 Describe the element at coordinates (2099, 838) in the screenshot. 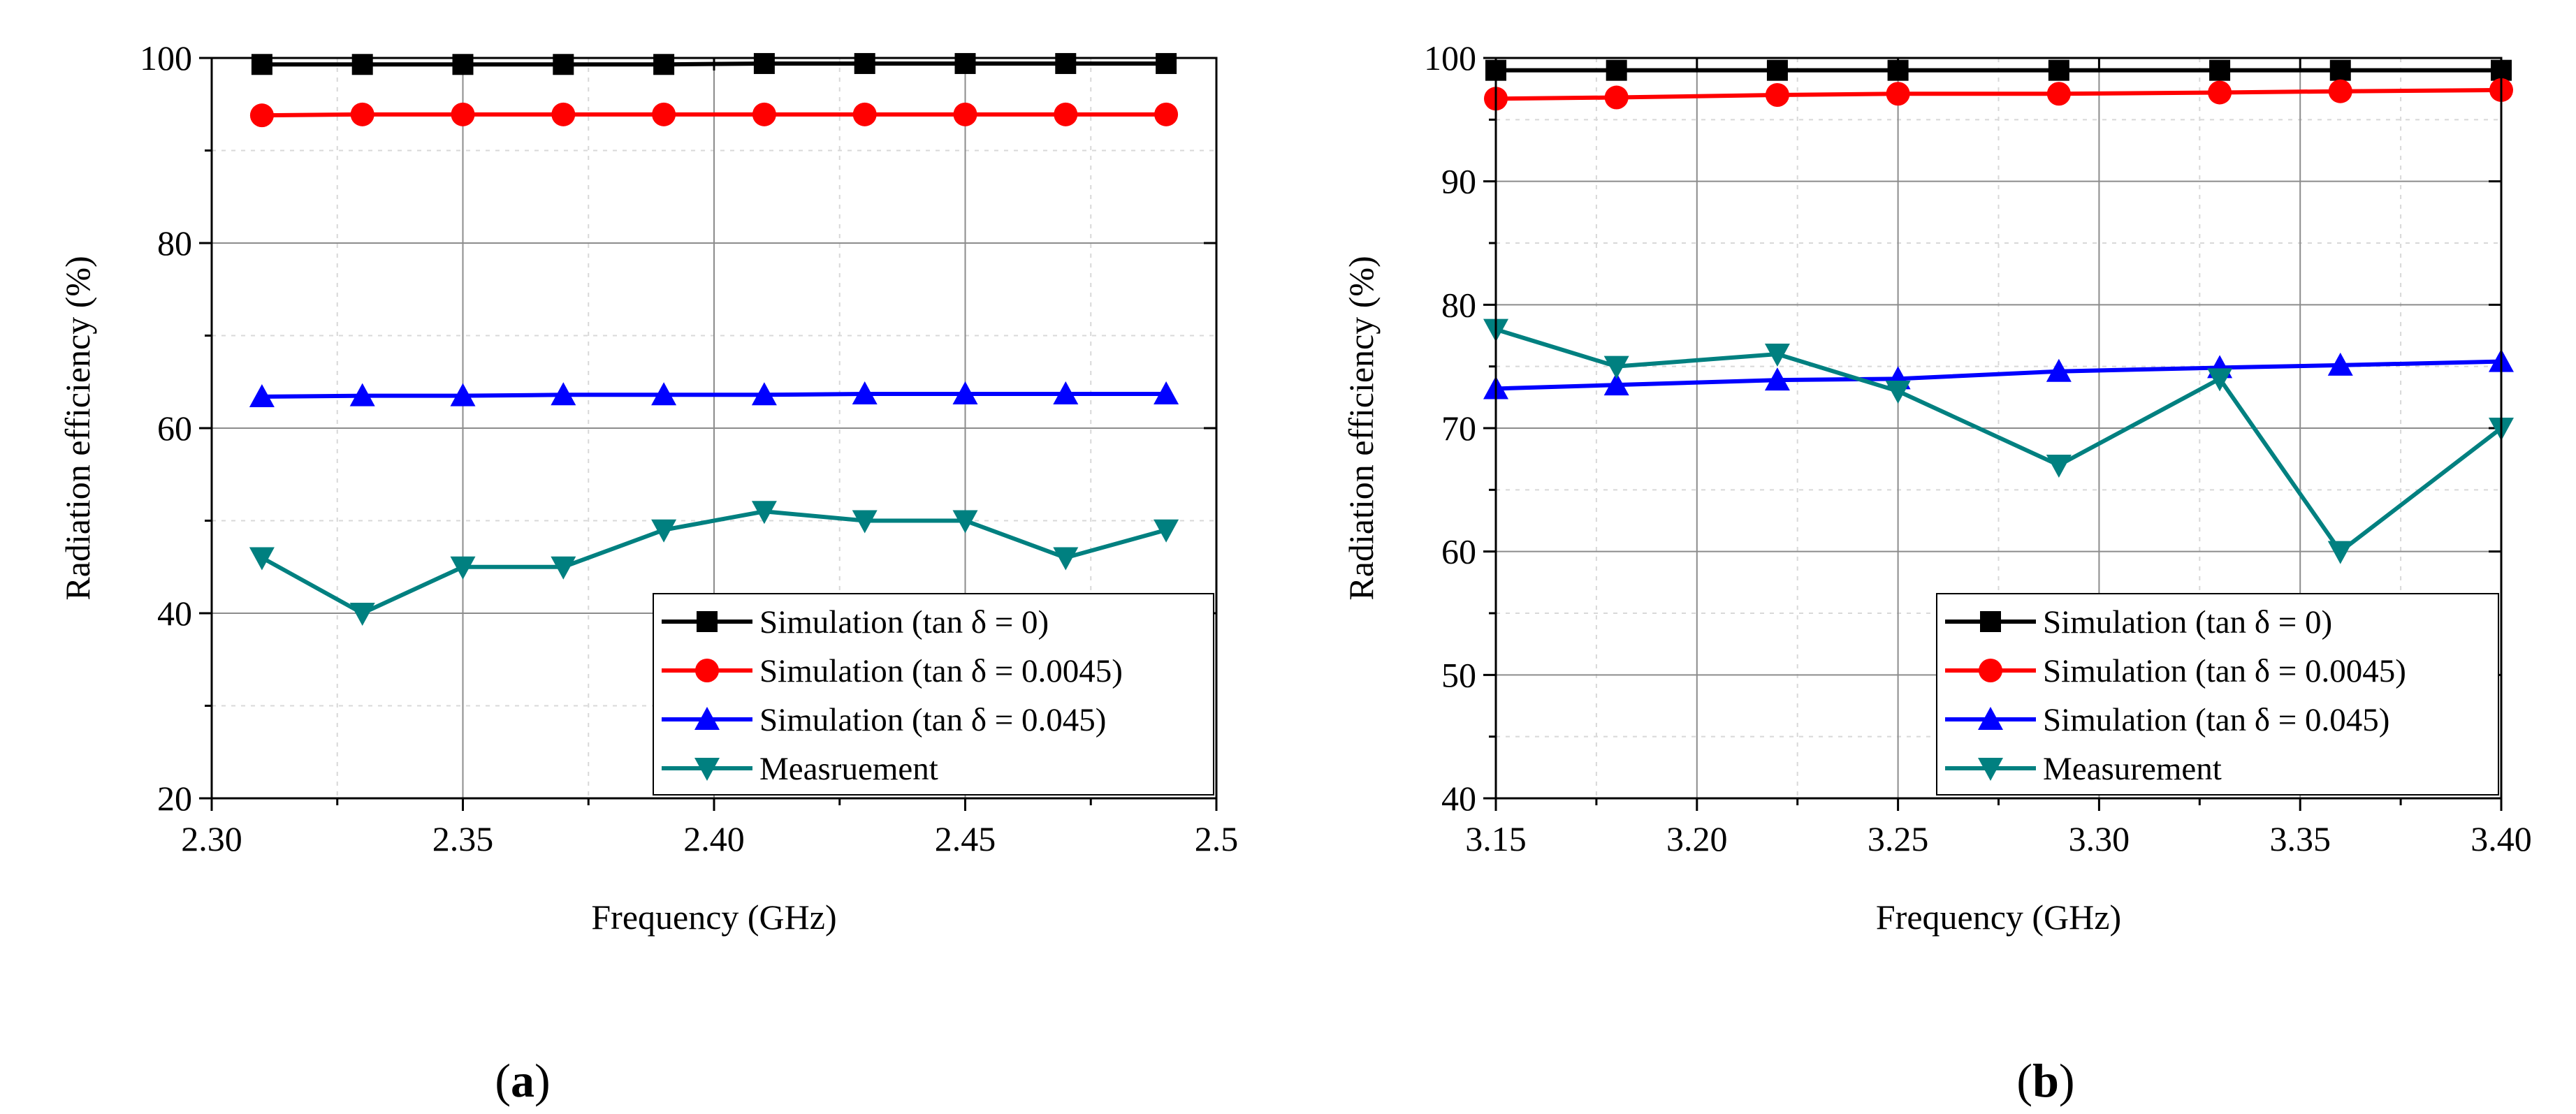

I see `x-tick-label: 3.30` at that location.